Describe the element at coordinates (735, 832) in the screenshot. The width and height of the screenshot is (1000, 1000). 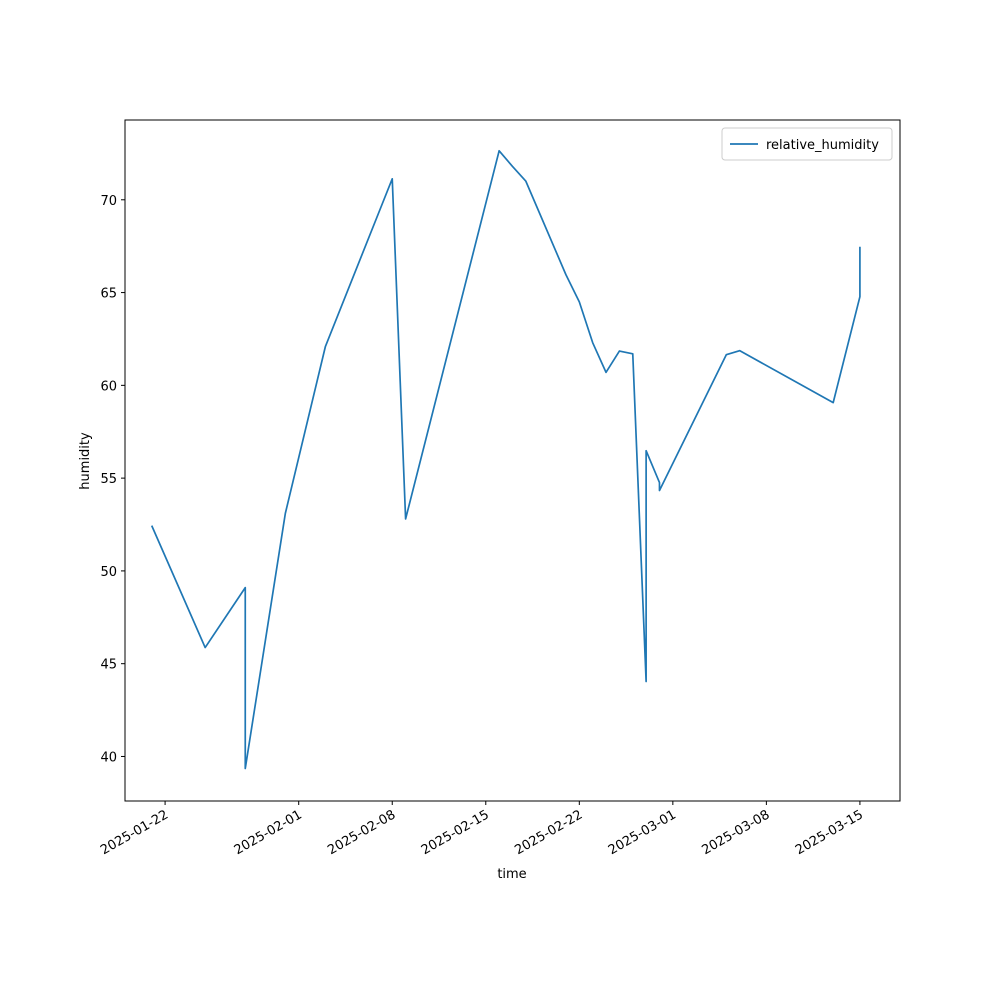
I see `x-tick-label: 2025-03-08` at that location.